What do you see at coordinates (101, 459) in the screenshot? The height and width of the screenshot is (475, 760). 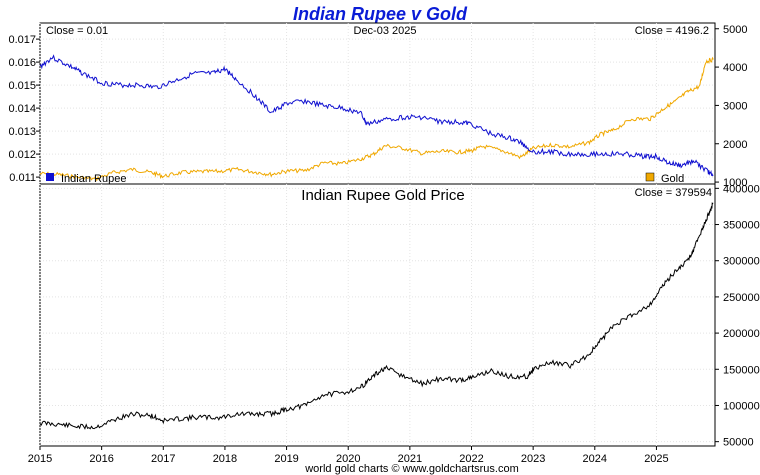 I see `x-tick-label: 2016` at bounding box center [101, 459].